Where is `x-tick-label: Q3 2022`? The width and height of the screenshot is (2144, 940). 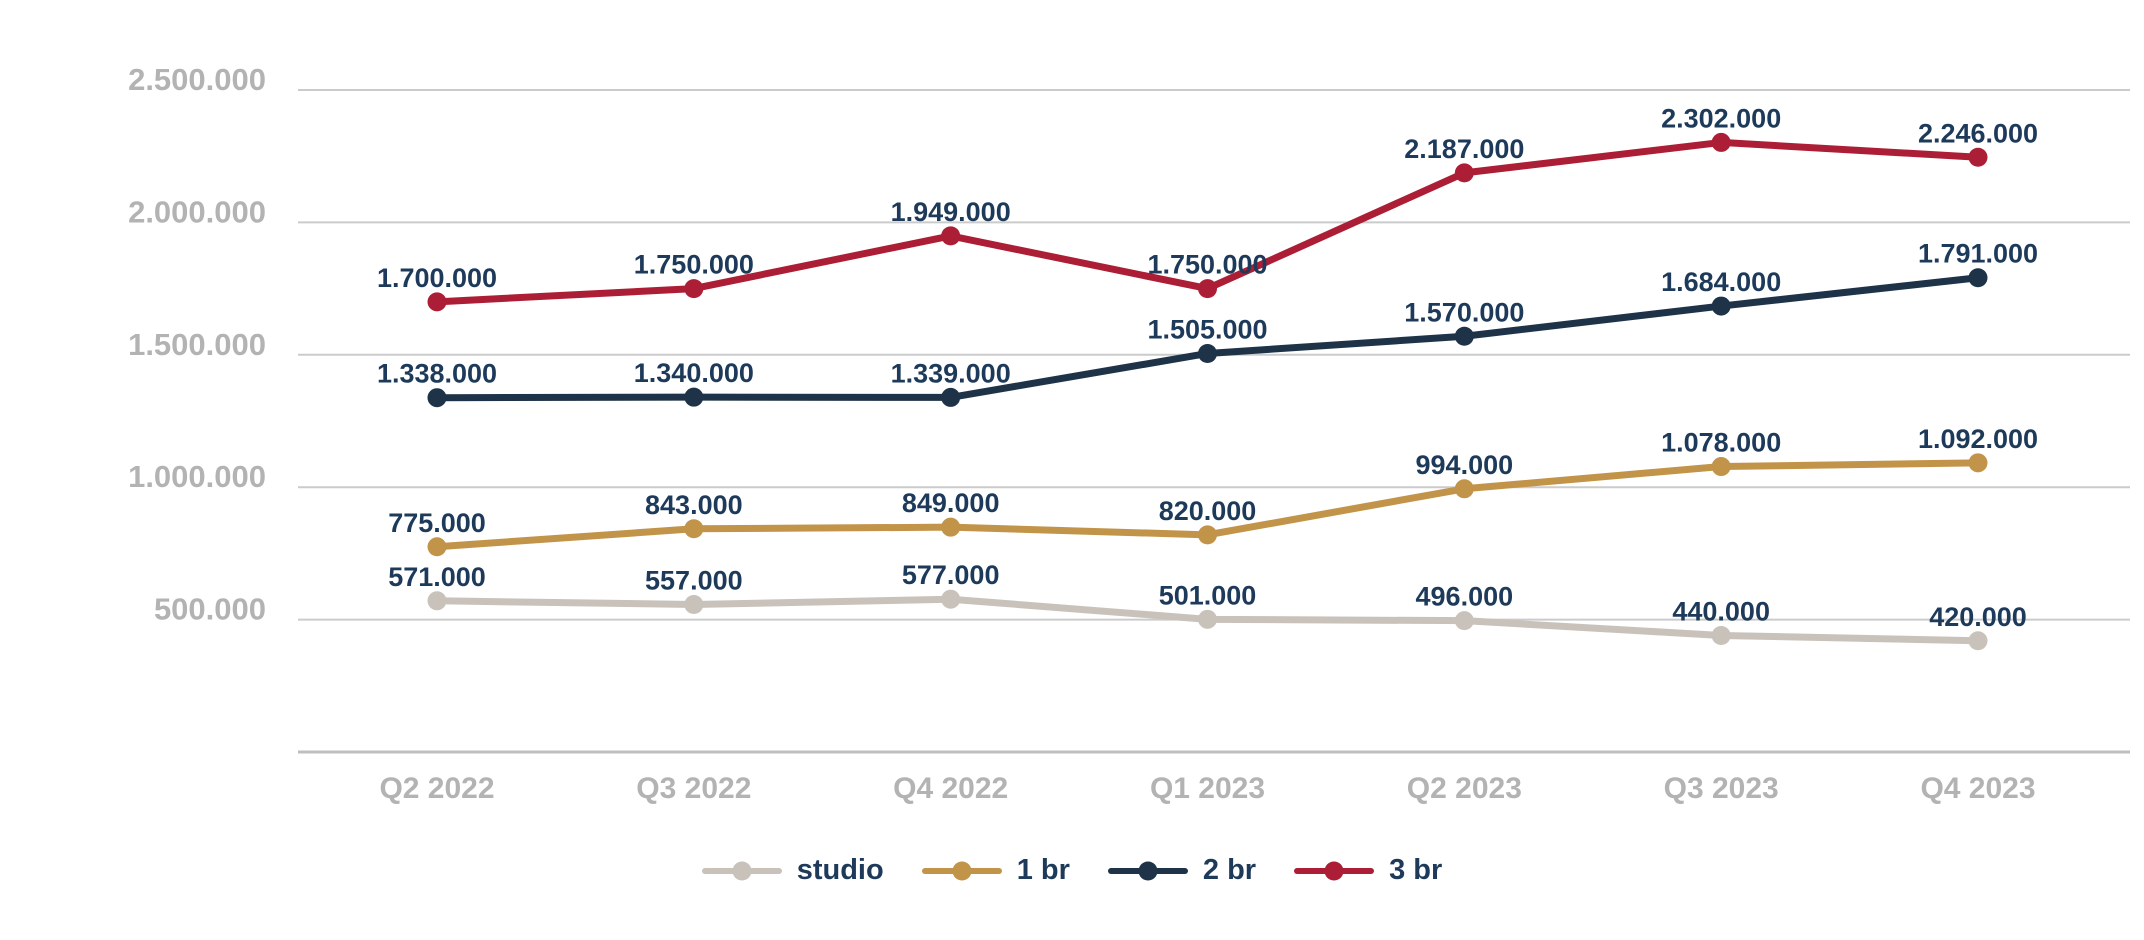 x-tick-label: Q3 2022 is located at coordinates (693, 788).